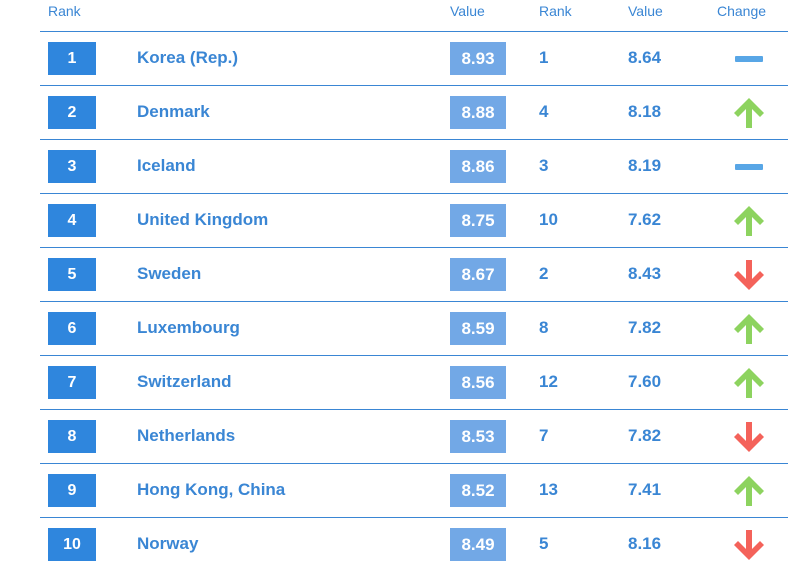 The width and height of the screenshot is (800, 570). Describe the element at coordinates (645, 381) in the screenshot. I see `previous-value: 7.60` at that location.